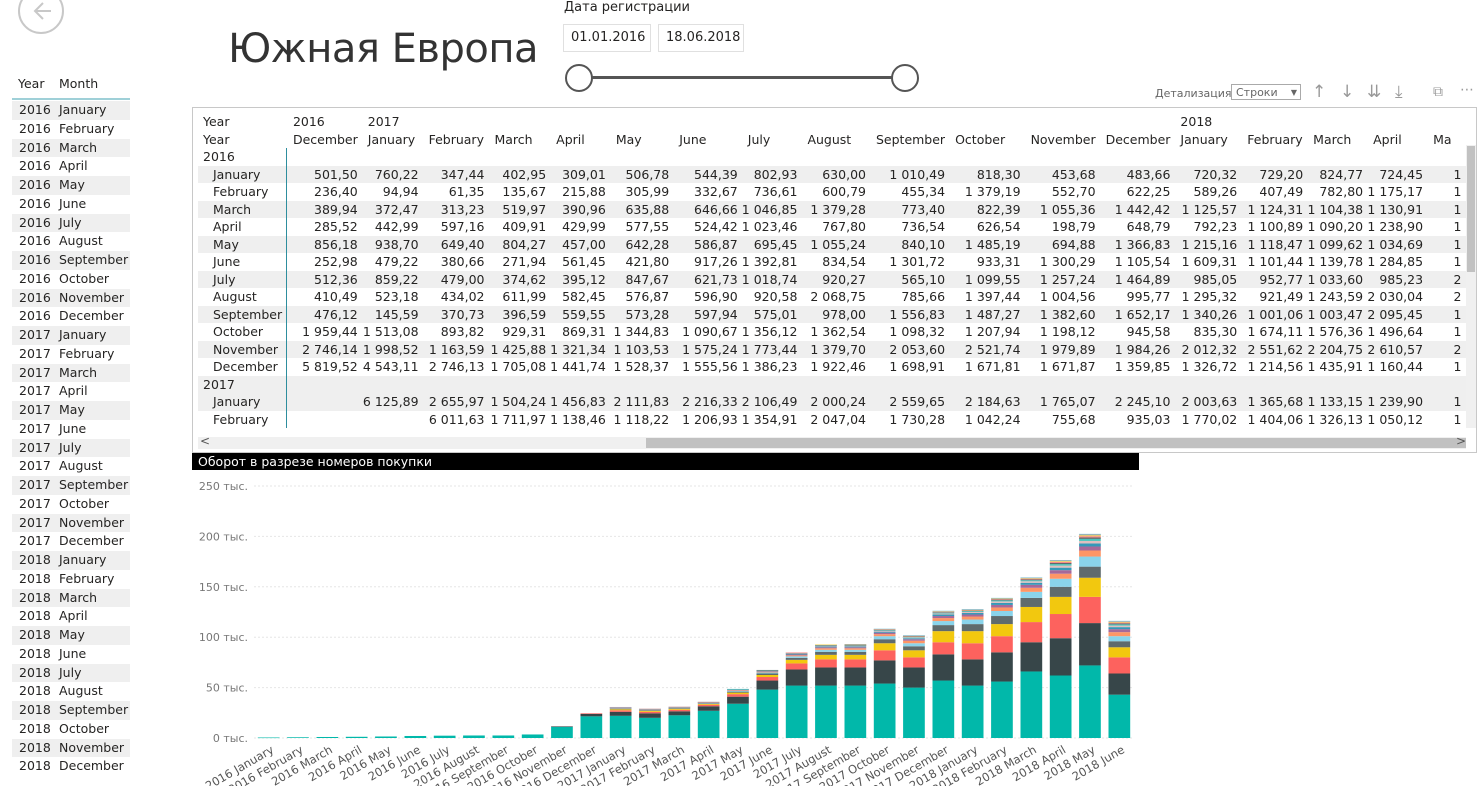  I want to click on year-month-slicer-item: 2018 July, so click(71, 673).